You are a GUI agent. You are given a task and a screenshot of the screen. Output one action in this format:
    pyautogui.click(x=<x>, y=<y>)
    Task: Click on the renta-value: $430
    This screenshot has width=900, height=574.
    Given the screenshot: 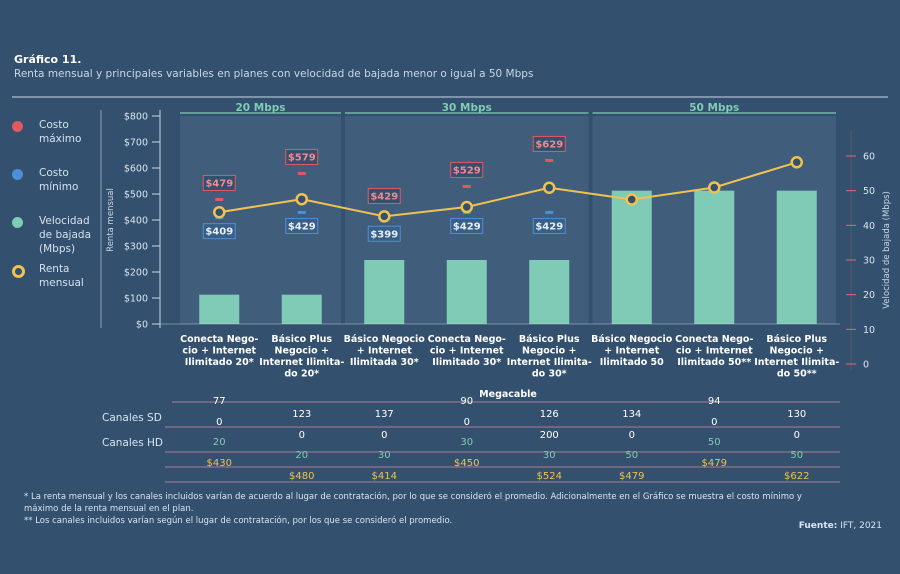 What is the action you would take?
    pyautogui.click(x=219, y=463)
    